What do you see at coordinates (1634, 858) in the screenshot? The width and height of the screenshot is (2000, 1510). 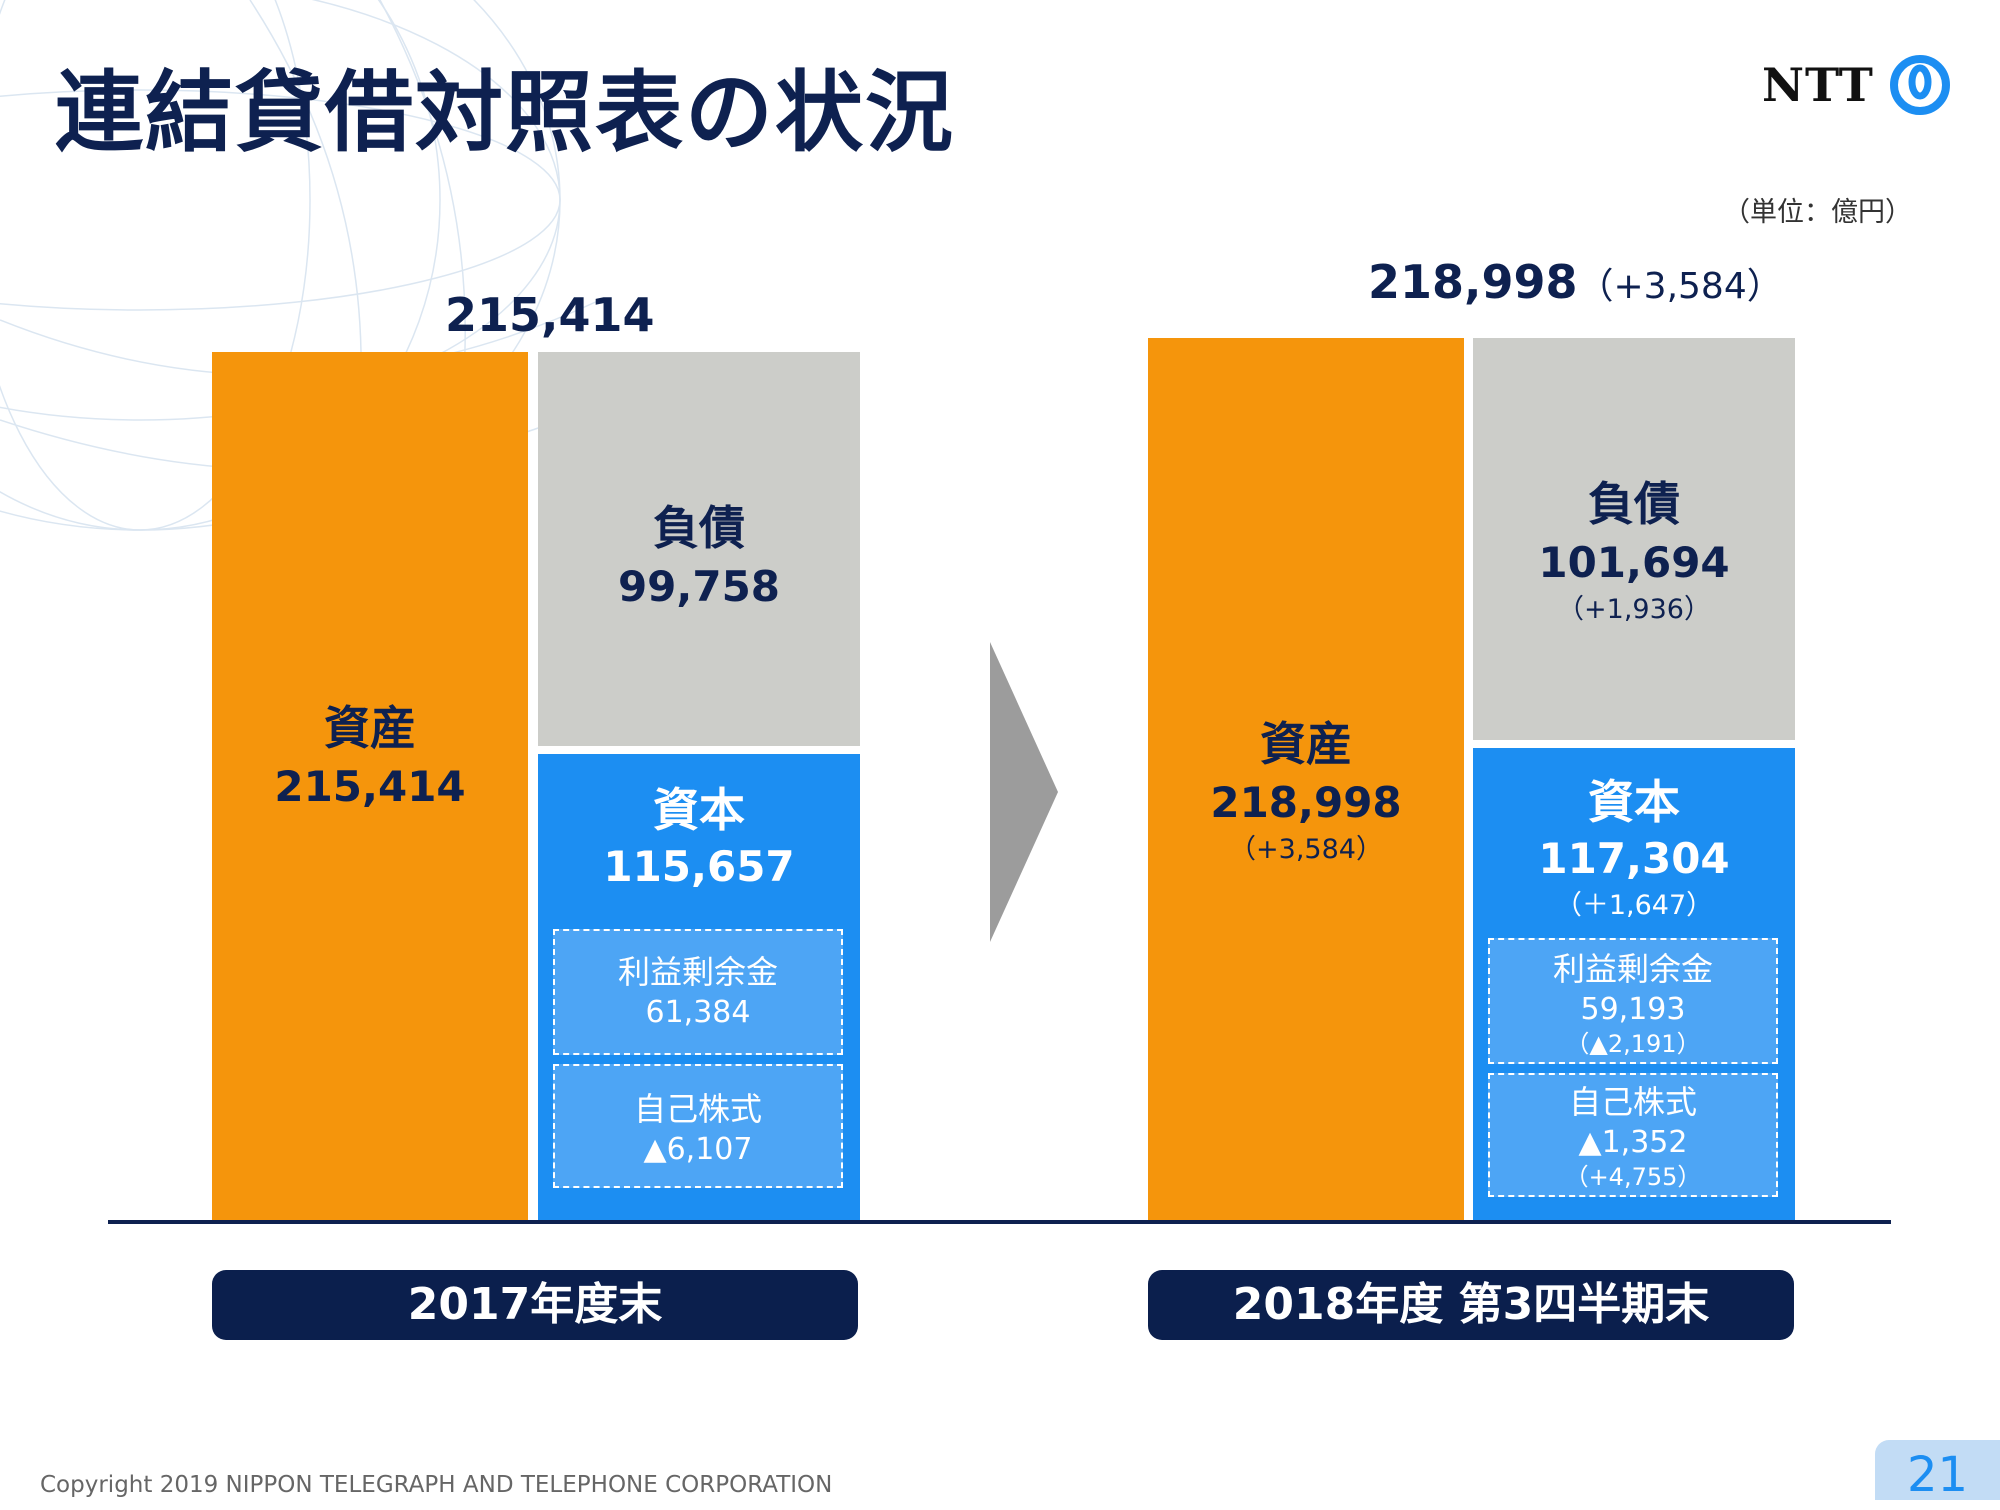 I see `equity-value: 117,304` at bounding box center [1634, 858].